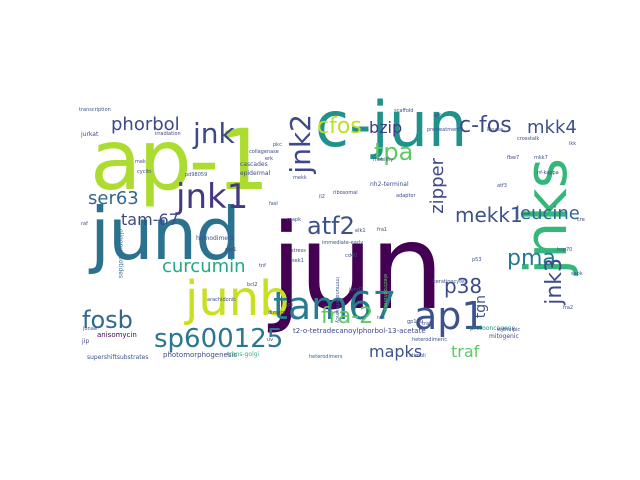 The width and height of the screenshot is (640, 480). I want to click on word-sek1: sek1, so click(298, 261).